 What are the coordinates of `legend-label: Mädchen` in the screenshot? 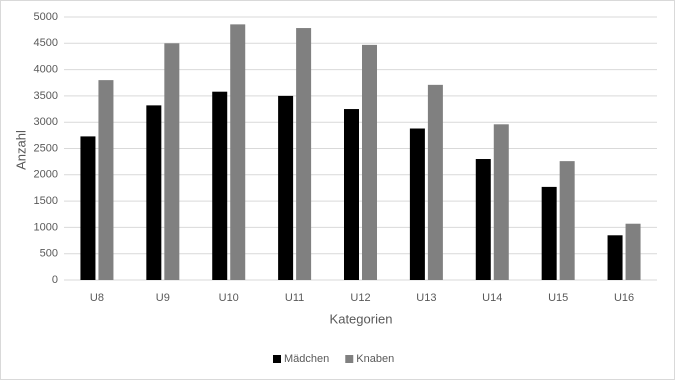 It's located at (306, 359).